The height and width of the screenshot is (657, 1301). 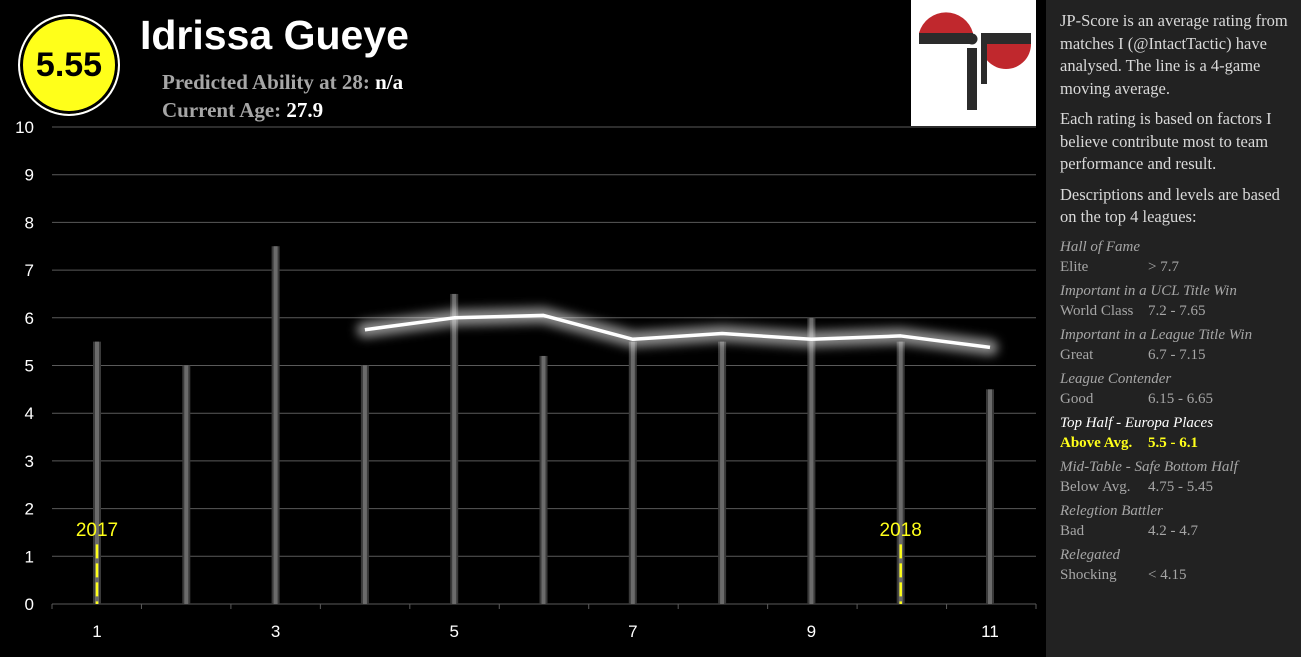 I want to click on predicted-ability: Predicted Ability at 28: n/a, so click(x=282, y=82).